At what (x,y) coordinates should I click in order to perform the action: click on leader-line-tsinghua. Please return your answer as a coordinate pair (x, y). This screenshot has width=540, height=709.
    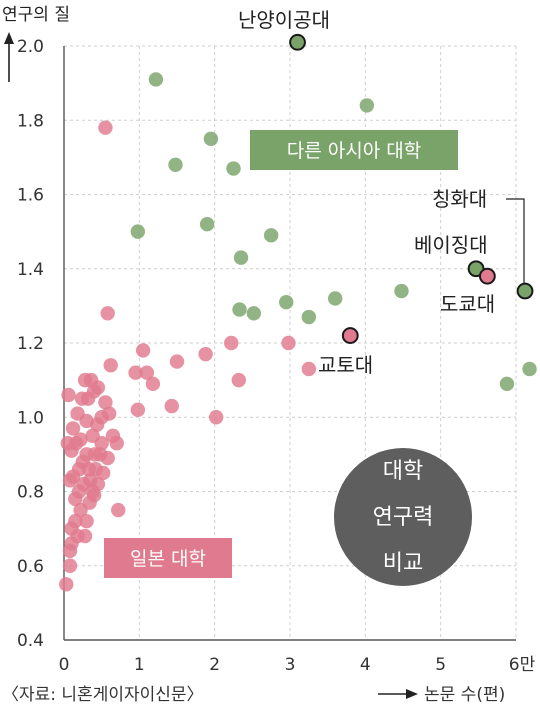
    Looking at the image, I should click on (515, 240).